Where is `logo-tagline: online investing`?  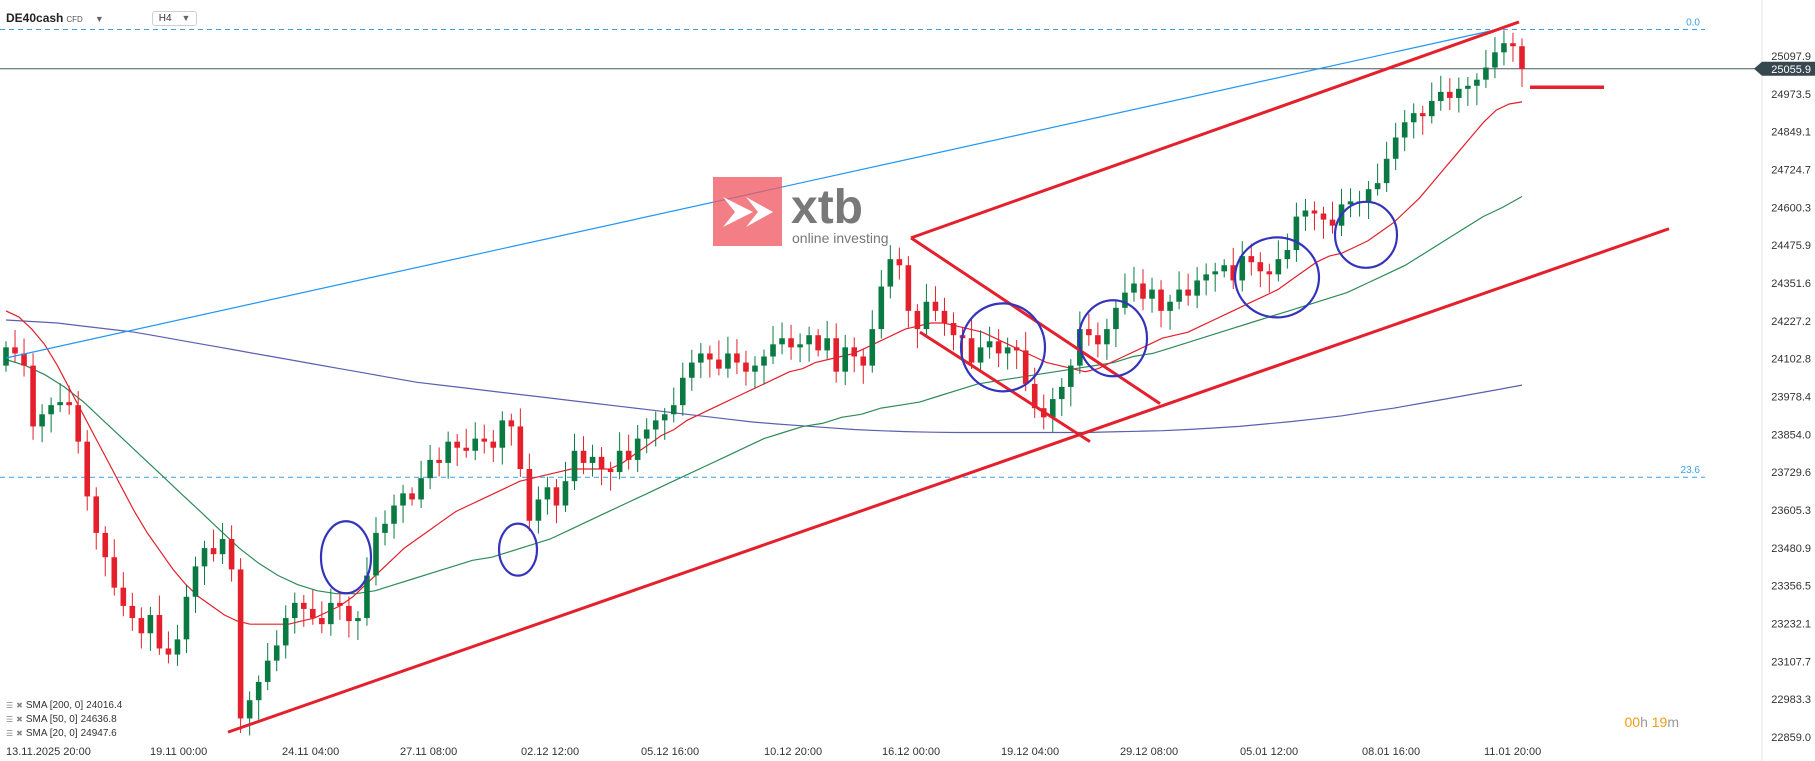
logo-tagline: online investing is located at coordinates (840, 238).